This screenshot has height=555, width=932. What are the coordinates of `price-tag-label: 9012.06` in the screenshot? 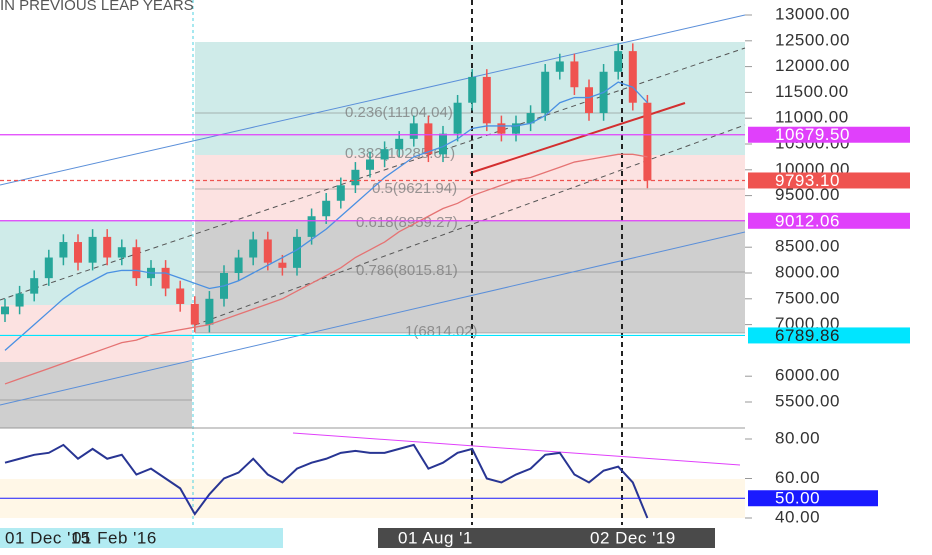 It's located at (807, 220).